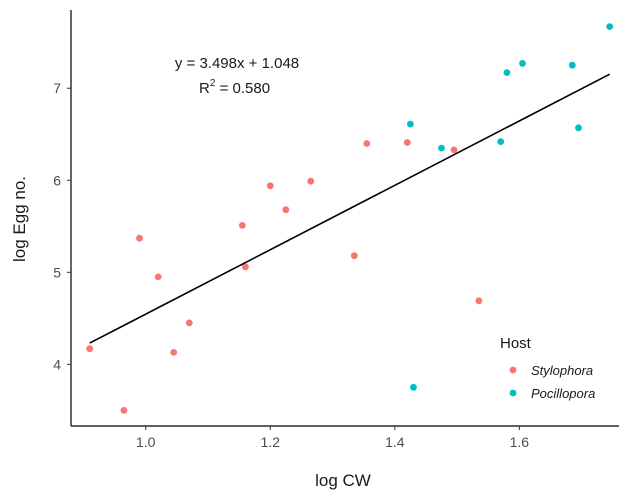 The image size is (619, 495). What do you see at coordinates (562, 370) in the screenshot?
I see `legend-label-stylophora: Stylophora` at bounding box center [562, 370].